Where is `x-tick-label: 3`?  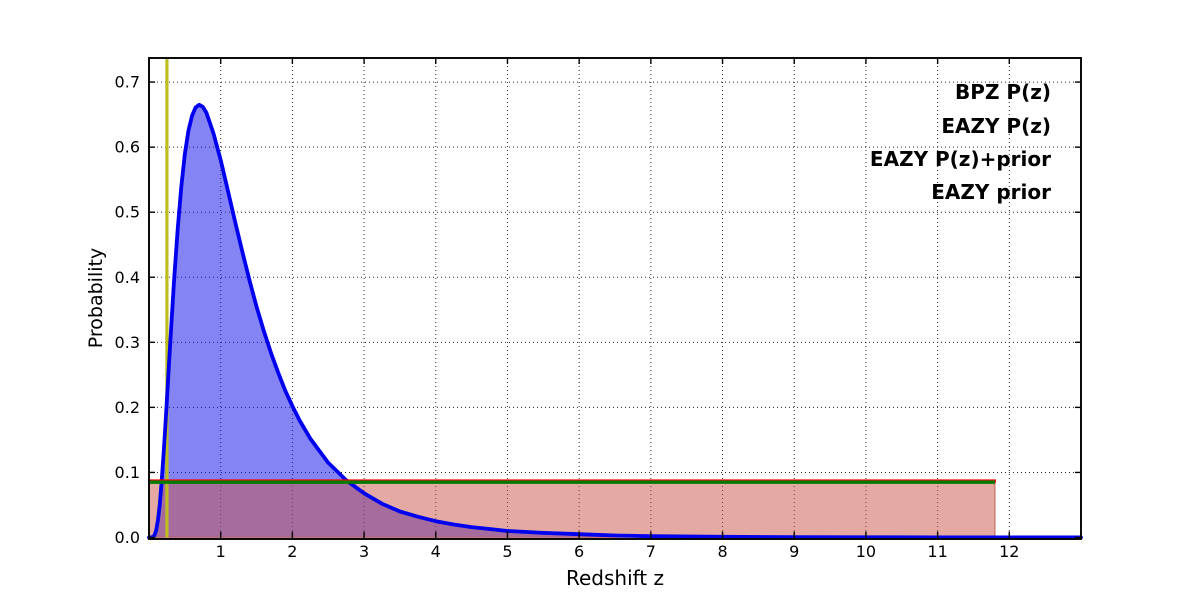
x-tick-label: 3 is located at coordinates (364, 551).